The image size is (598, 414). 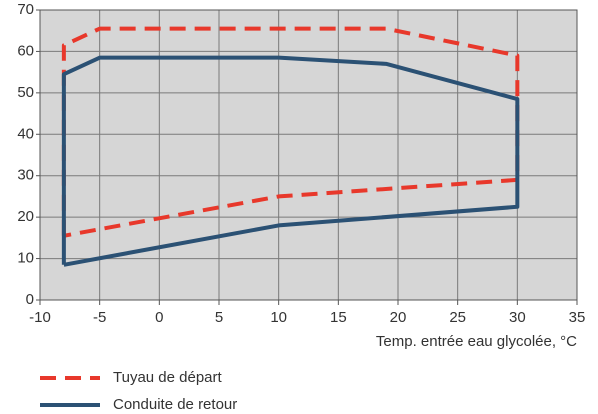 What do you see at coordinates (30, 299) in the screenshot?
I see `y-tick-label: 0` at bounding box center [30, 299].